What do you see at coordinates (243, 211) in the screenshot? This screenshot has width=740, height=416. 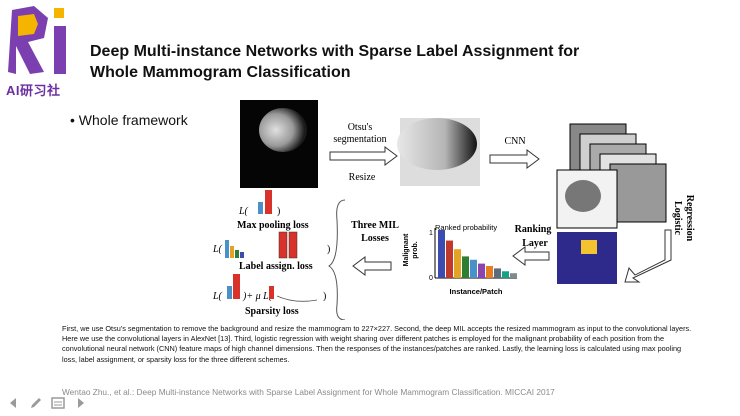 I see `max-pool-L: L(` at bounding box center [243, 211].